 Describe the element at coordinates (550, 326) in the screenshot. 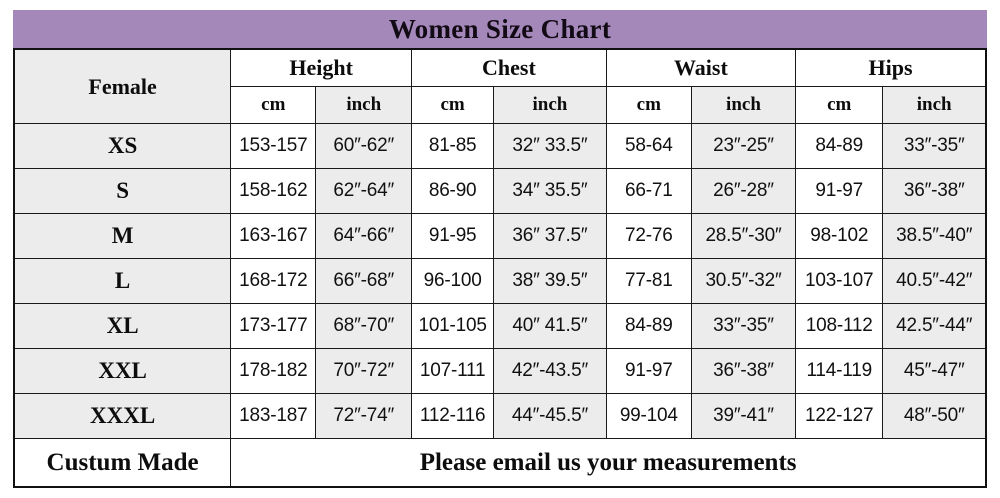

I see `cell-chest-inch: 40″ 41.5″` at that location.